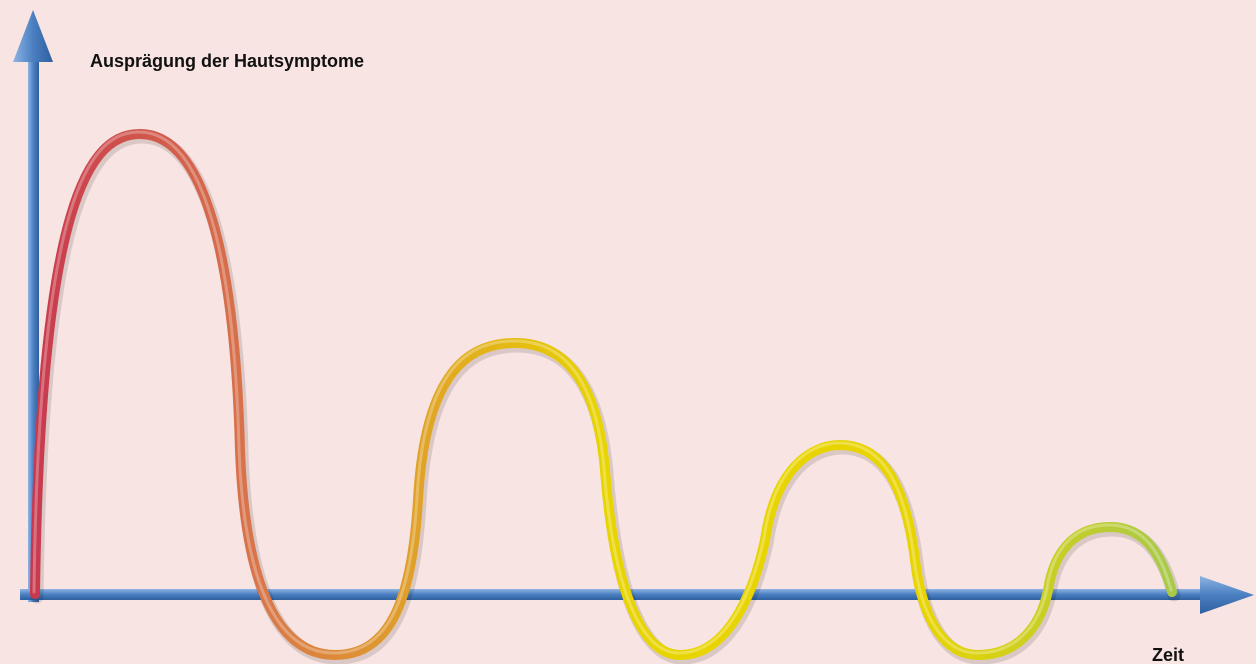  What do you see at coordinates (620, 594) in the screenshot?
I see `x-axis-shaft` at bounding box center [620, 594].